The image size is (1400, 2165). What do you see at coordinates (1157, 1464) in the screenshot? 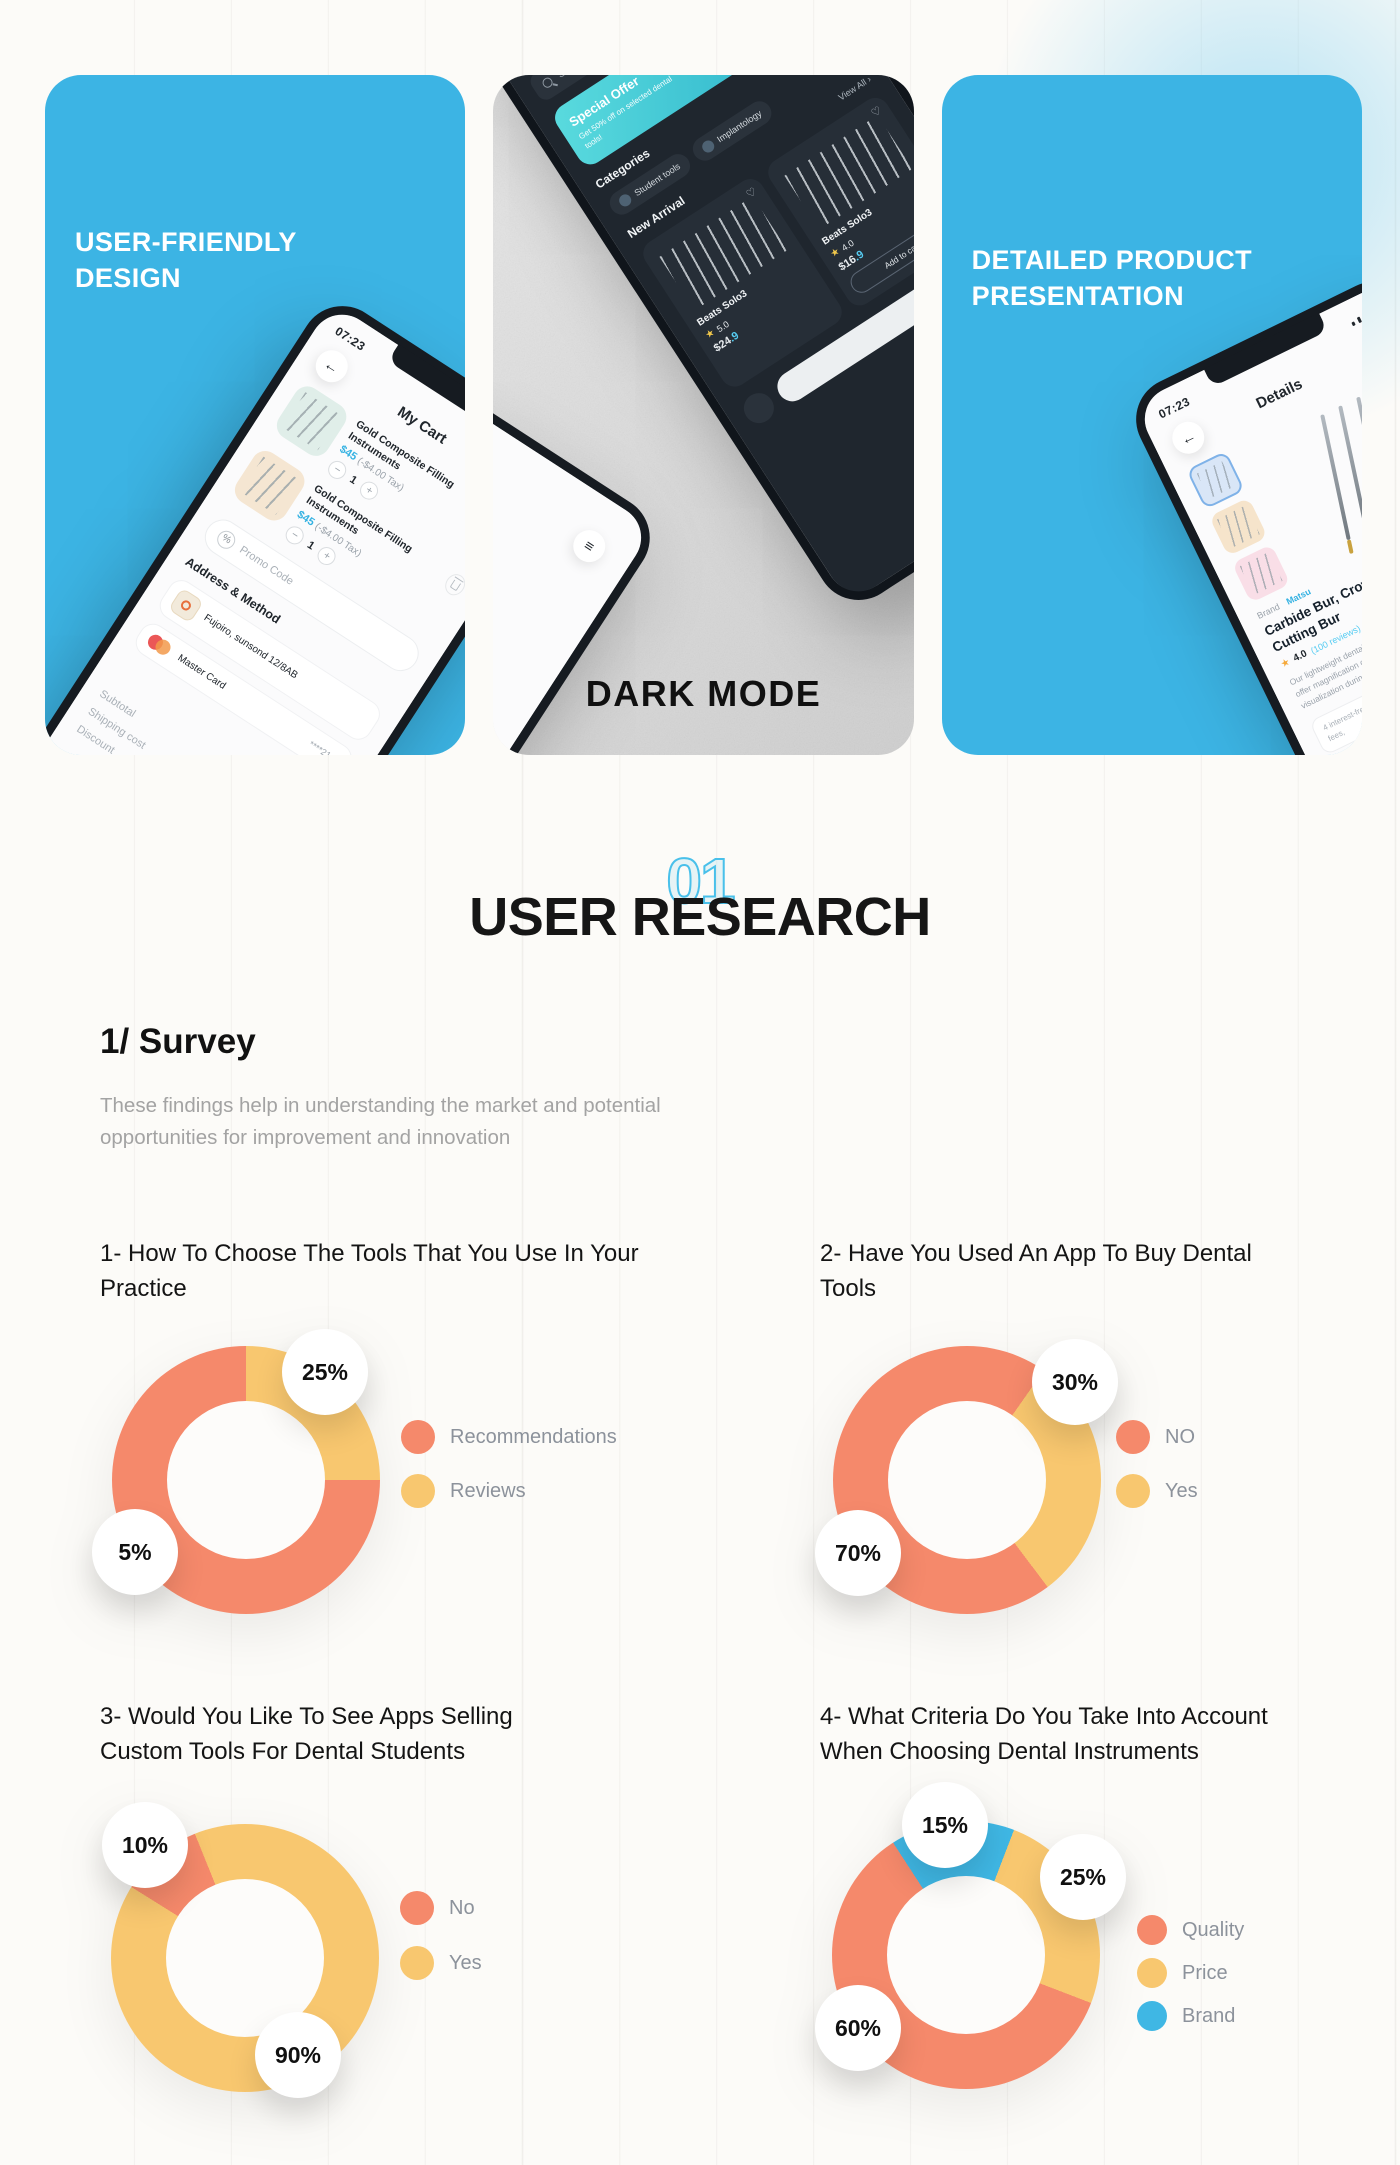
I see `legend-chart-2: NO Yes` at bounding box center [1157, 1464].